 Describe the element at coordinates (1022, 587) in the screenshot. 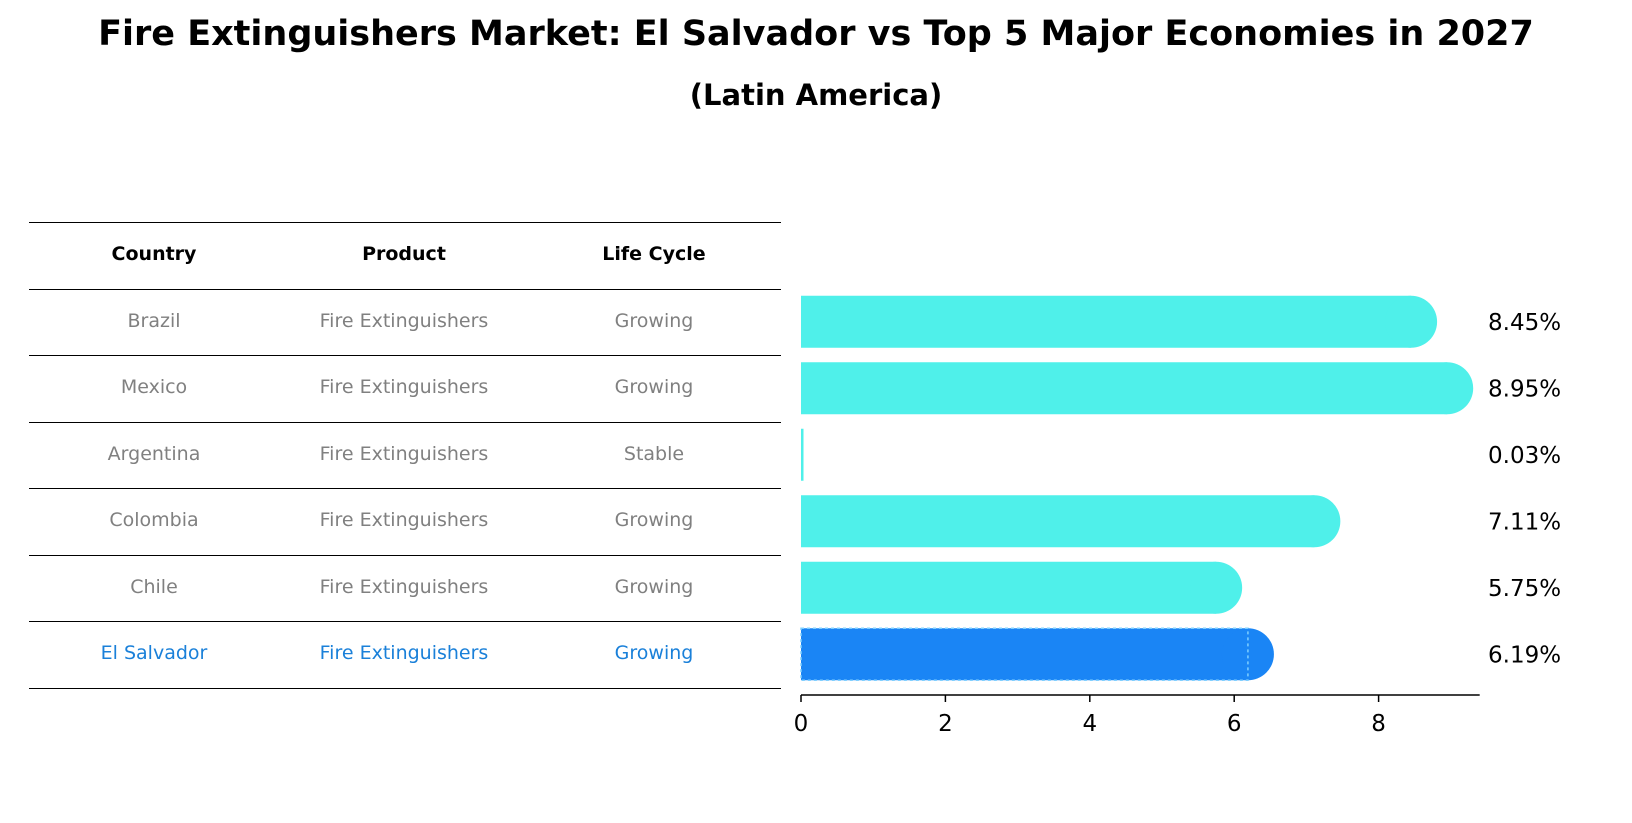

I see `bar-chile` at that location.